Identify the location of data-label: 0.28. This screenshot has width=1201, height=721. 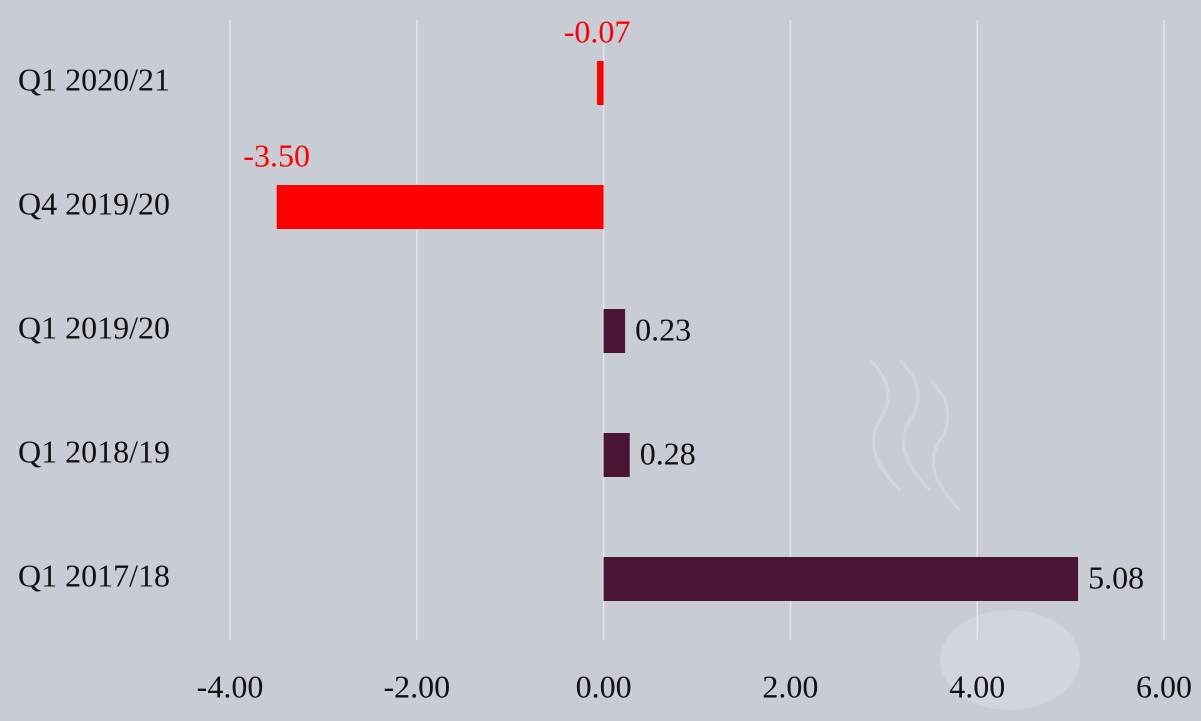
(668, 453).